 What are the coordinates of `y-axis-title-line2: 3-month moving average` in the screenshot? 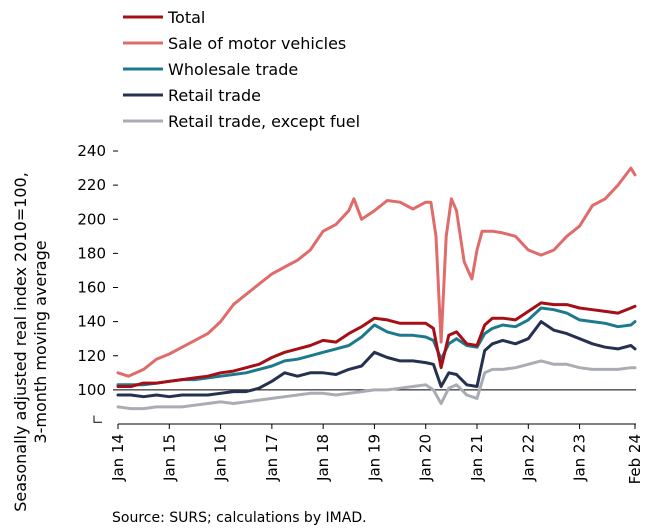 It's located at (40, 341).